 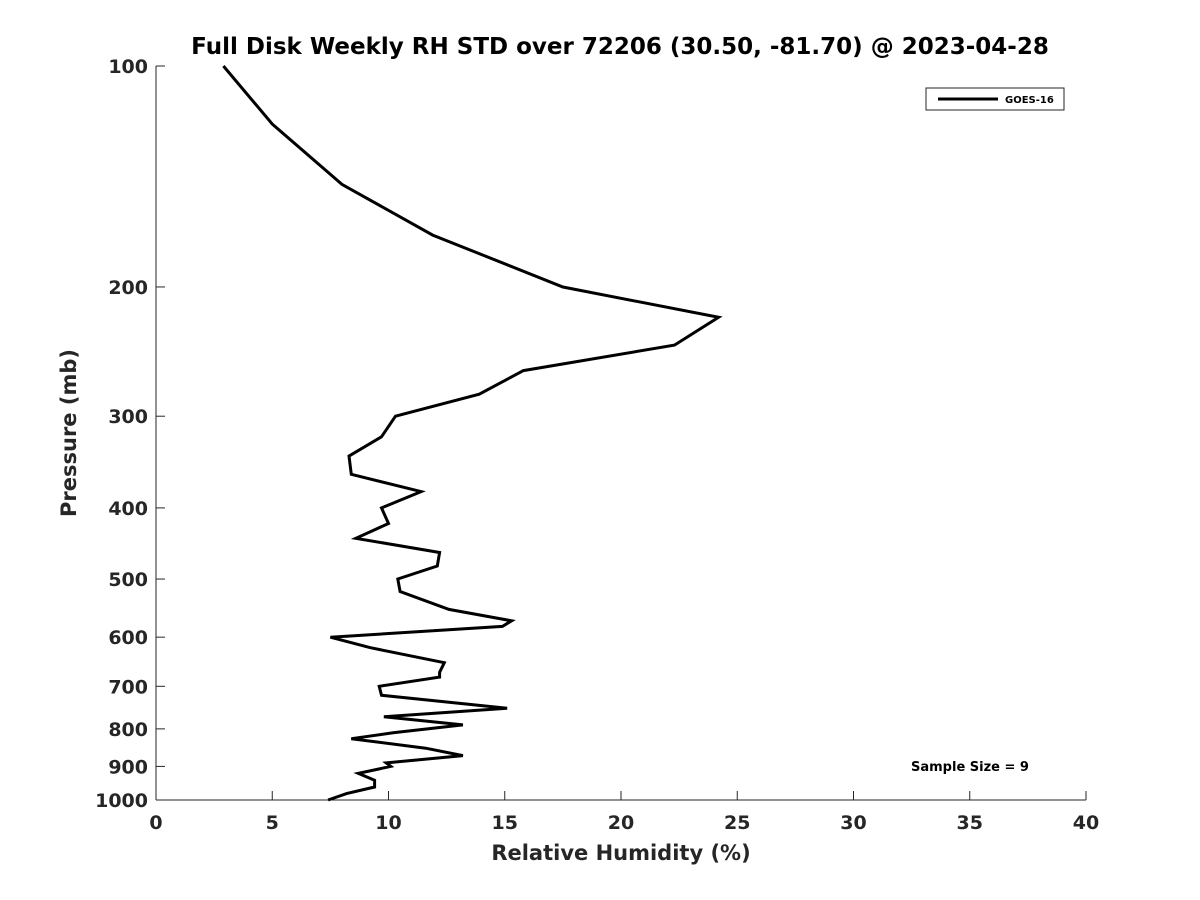 I want to click on y-tick-label: 500, so click(x=128, y=580).